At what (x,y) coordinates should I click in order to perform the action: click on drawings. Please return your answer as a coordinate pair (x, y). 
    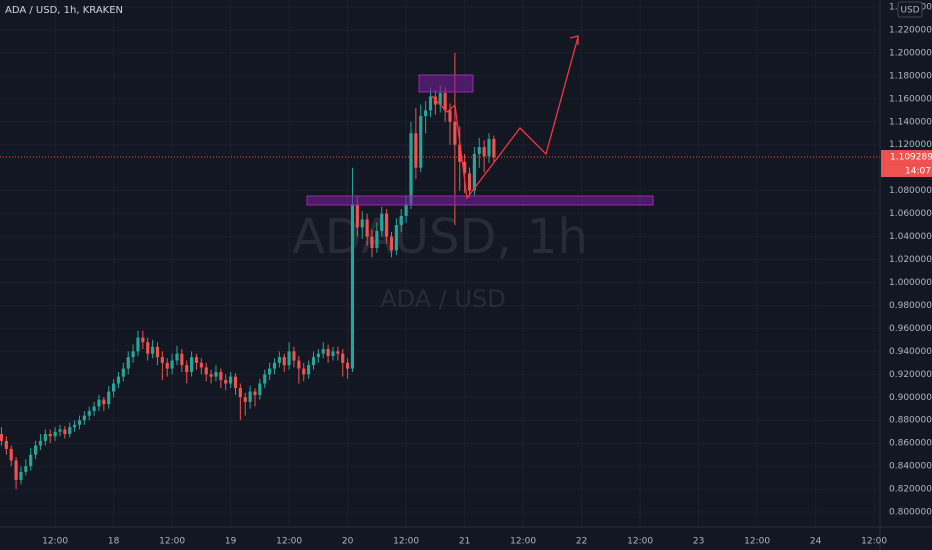
    Looking at the image, I should click on (480, 120).